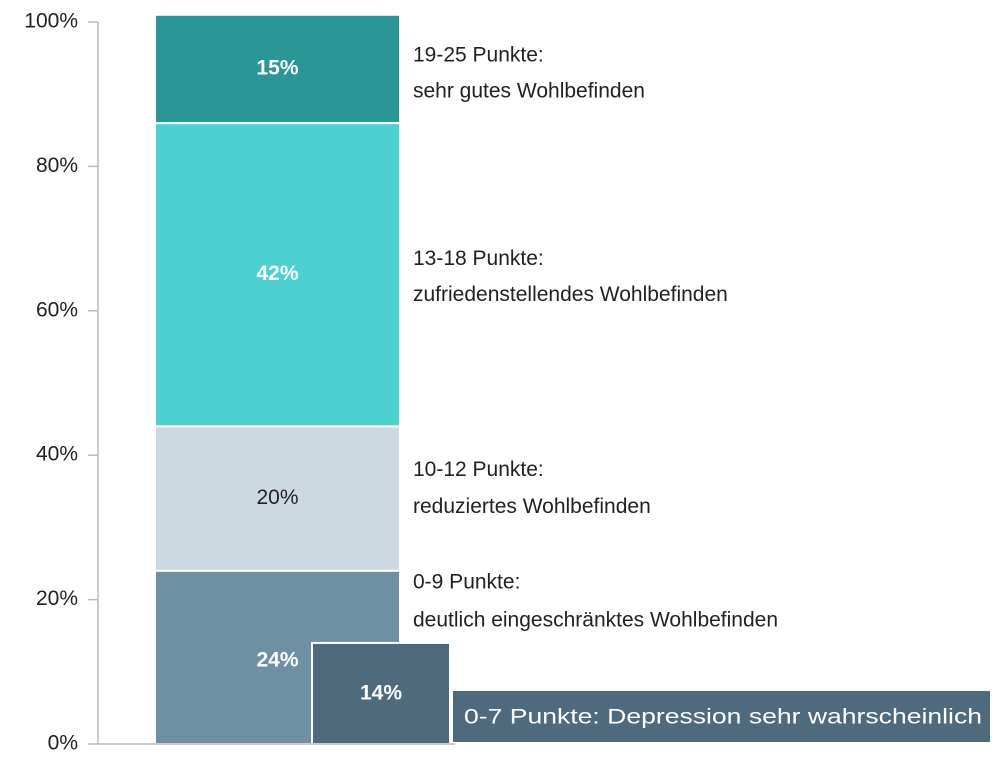 The width and height of the screenshot is (992, 757). What do you see at coordinates (532, 506) in the screenshot?
I see `segment-description: reduziertes Wohlbefinden` at bounding box center [532, 506].